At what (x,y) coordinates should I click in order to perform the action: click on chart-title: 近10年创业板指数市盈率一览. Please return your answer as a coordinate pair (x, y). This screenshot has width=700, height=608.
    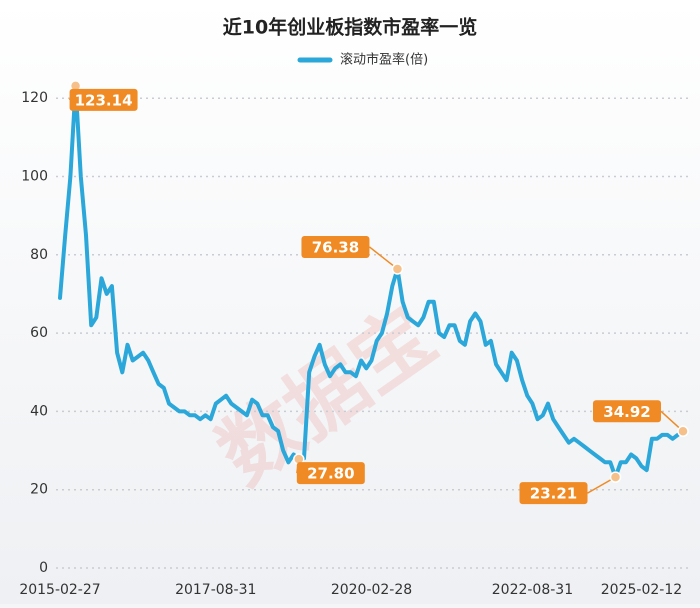
    Looking at the image, I should click on (350, 27).